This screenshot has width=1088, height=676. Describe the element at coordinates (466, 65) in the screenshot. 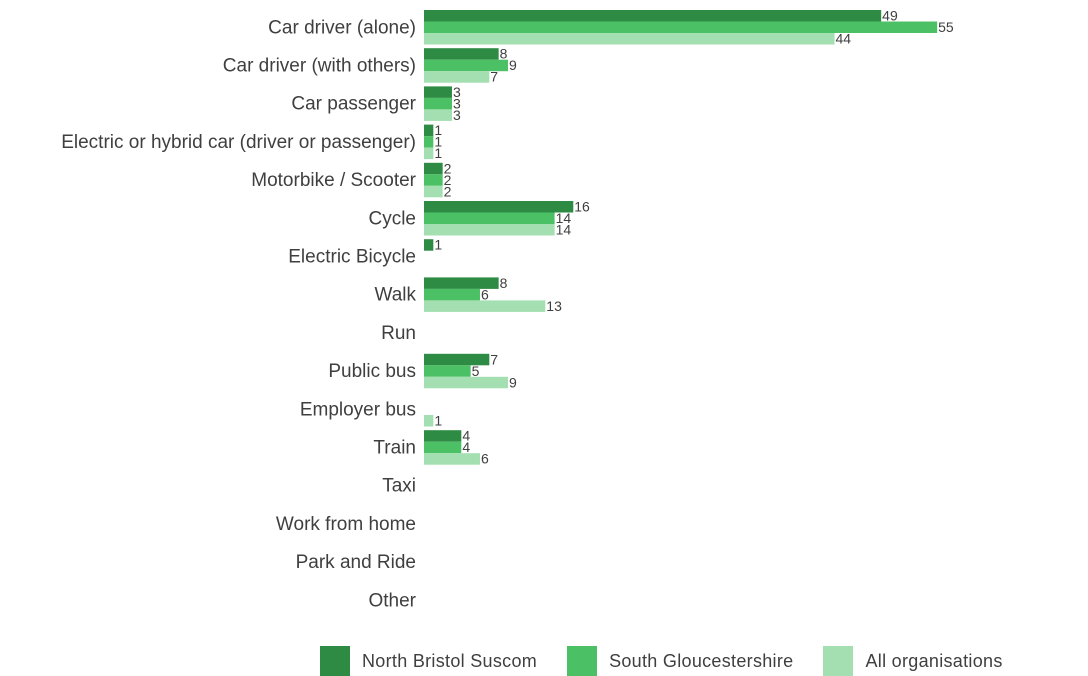

I see `bar-south-gloucestershire-car-driver-with-others` at that location.